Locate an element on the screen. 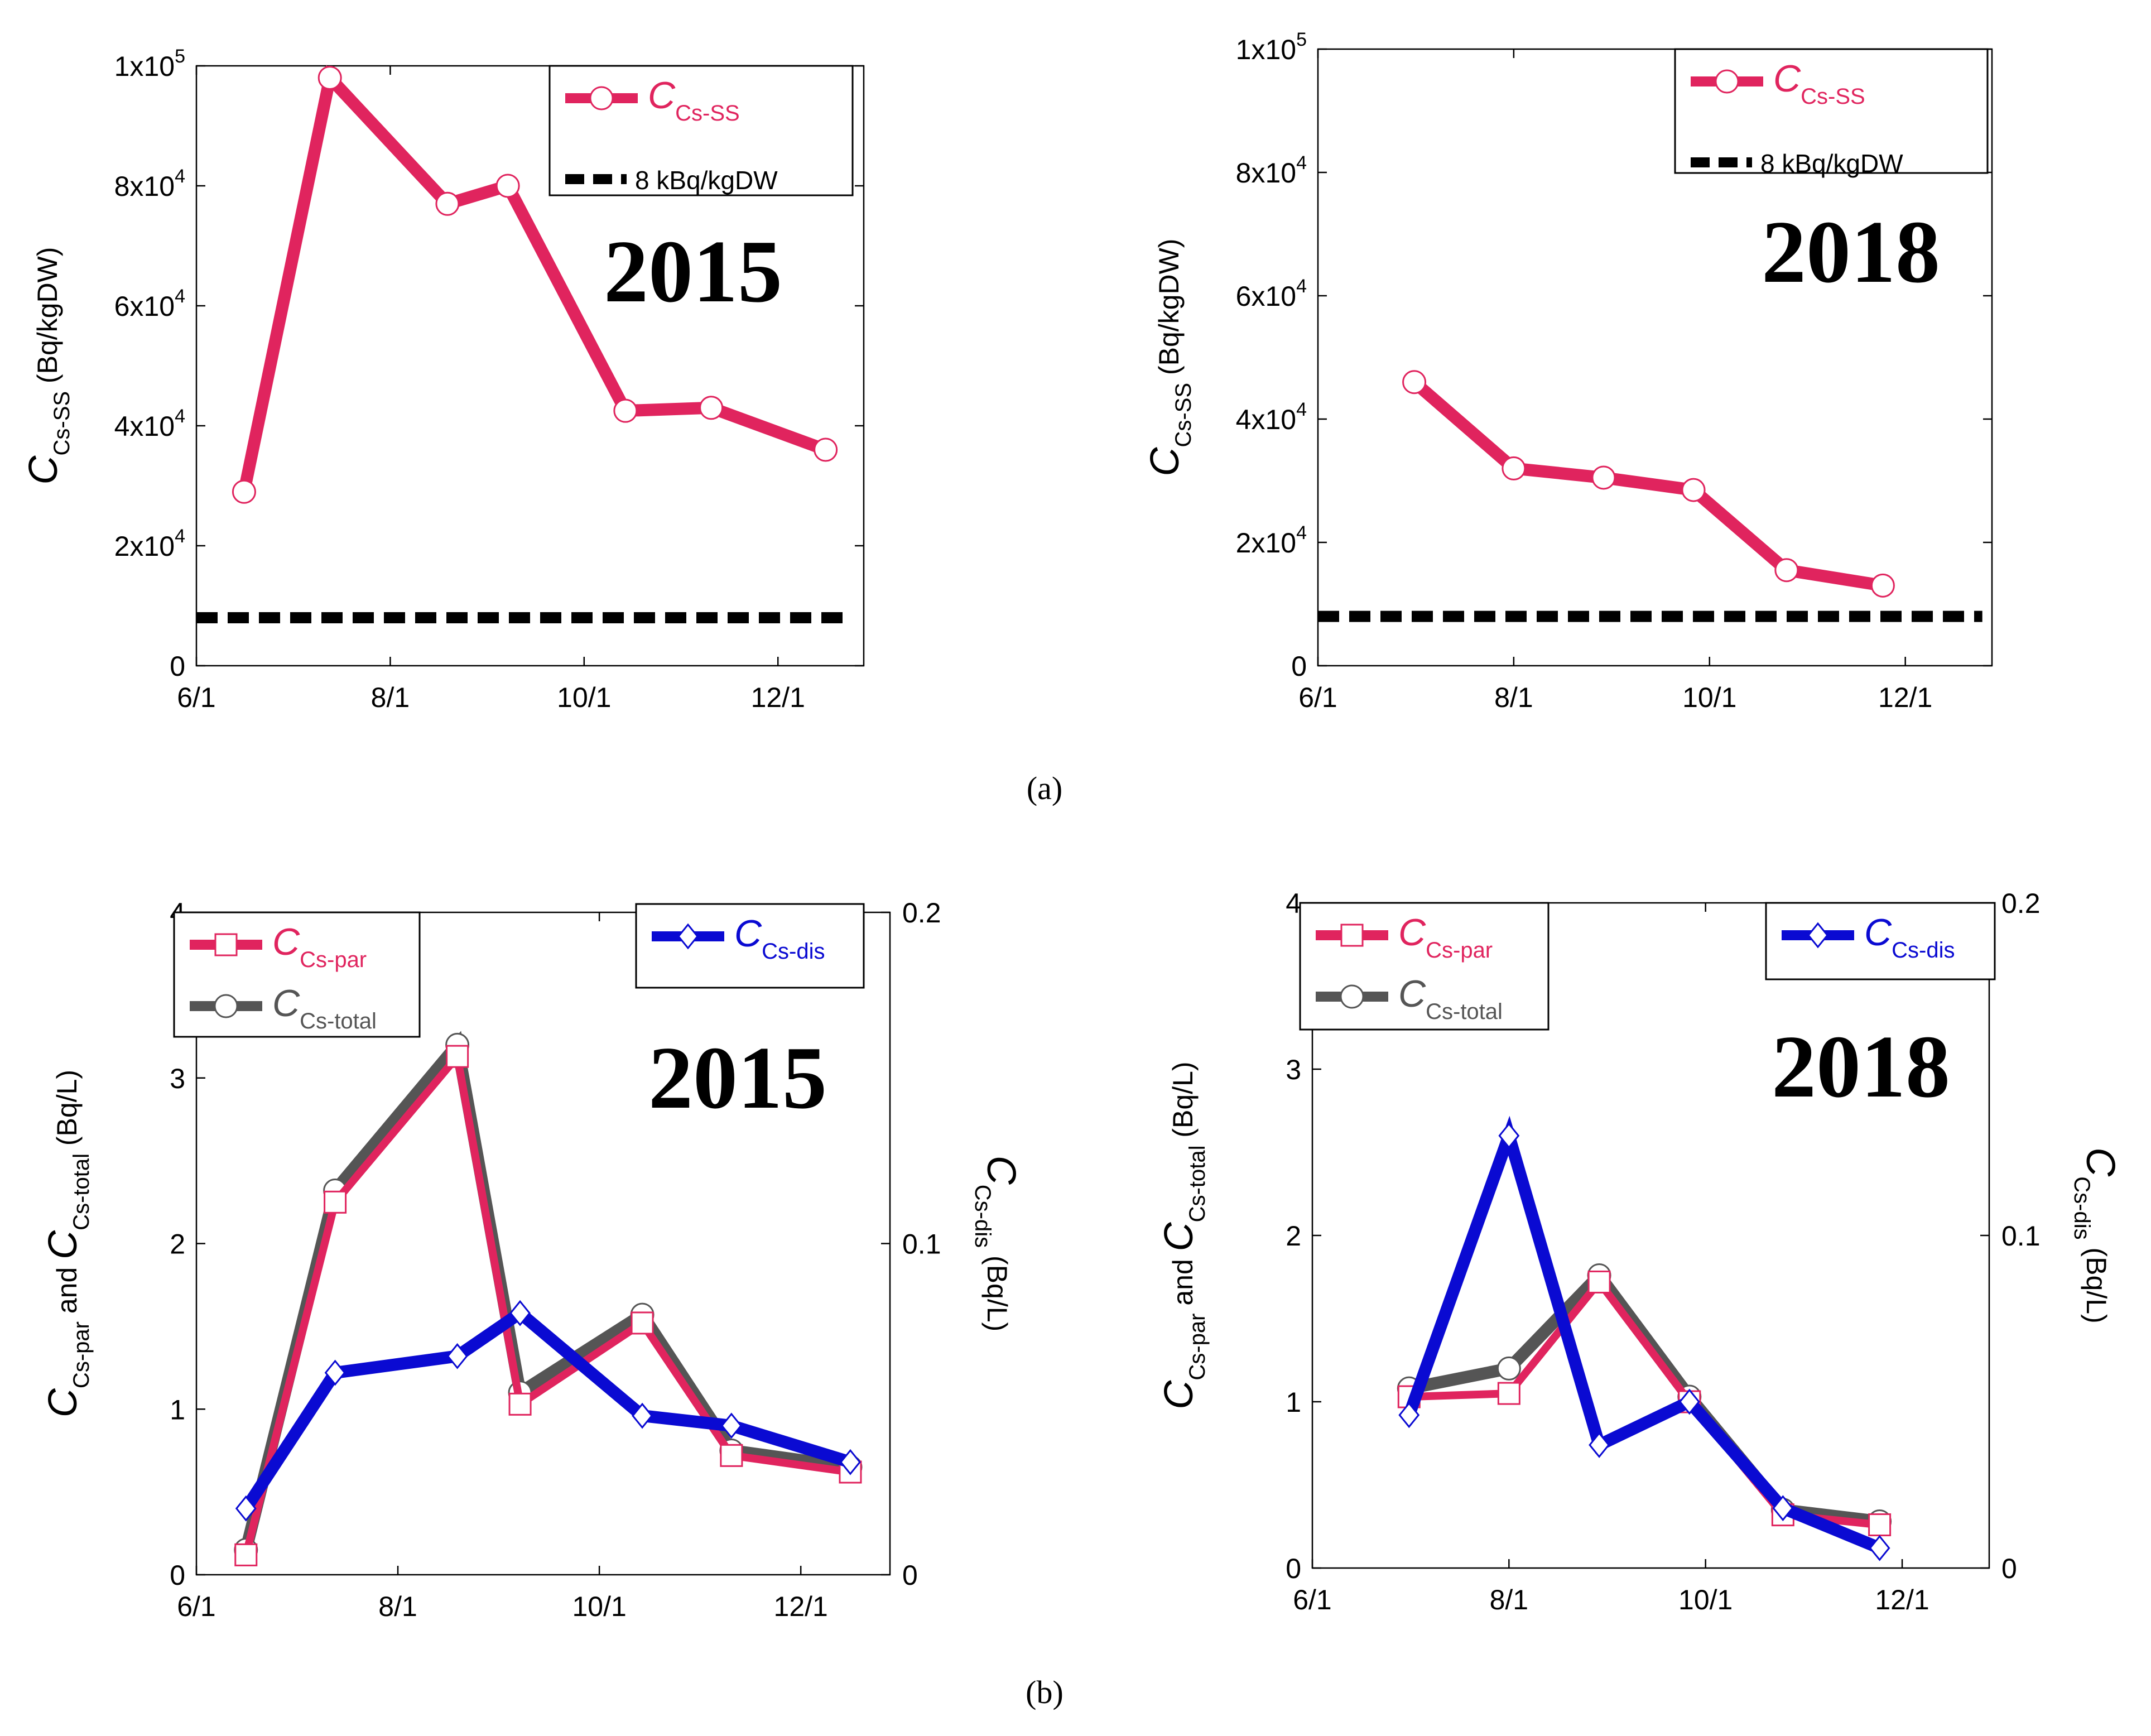 This screenshot has height=1736, width=2151. panel-label-a: (a) is located at coordinates (1044, 788).